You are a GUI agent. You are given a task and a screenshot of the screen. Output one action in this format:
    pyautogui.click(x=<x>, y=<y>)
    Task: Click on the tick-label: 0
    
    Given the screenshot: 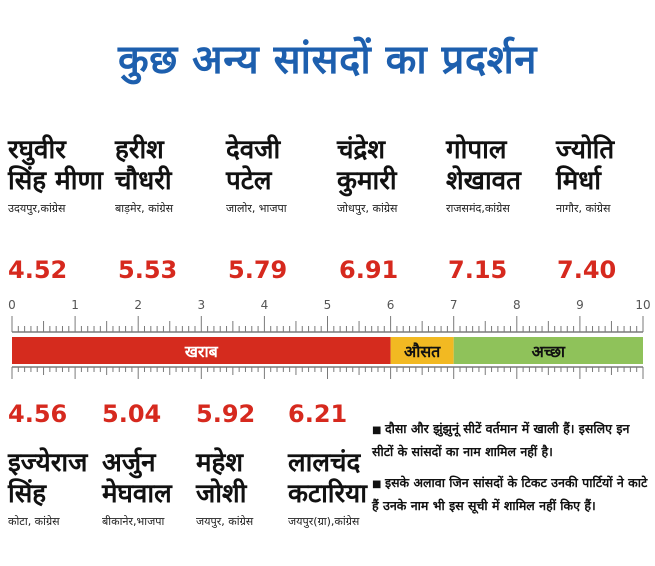 What is the action you would take?
    pyautogui.click(x=12, y=305)
    